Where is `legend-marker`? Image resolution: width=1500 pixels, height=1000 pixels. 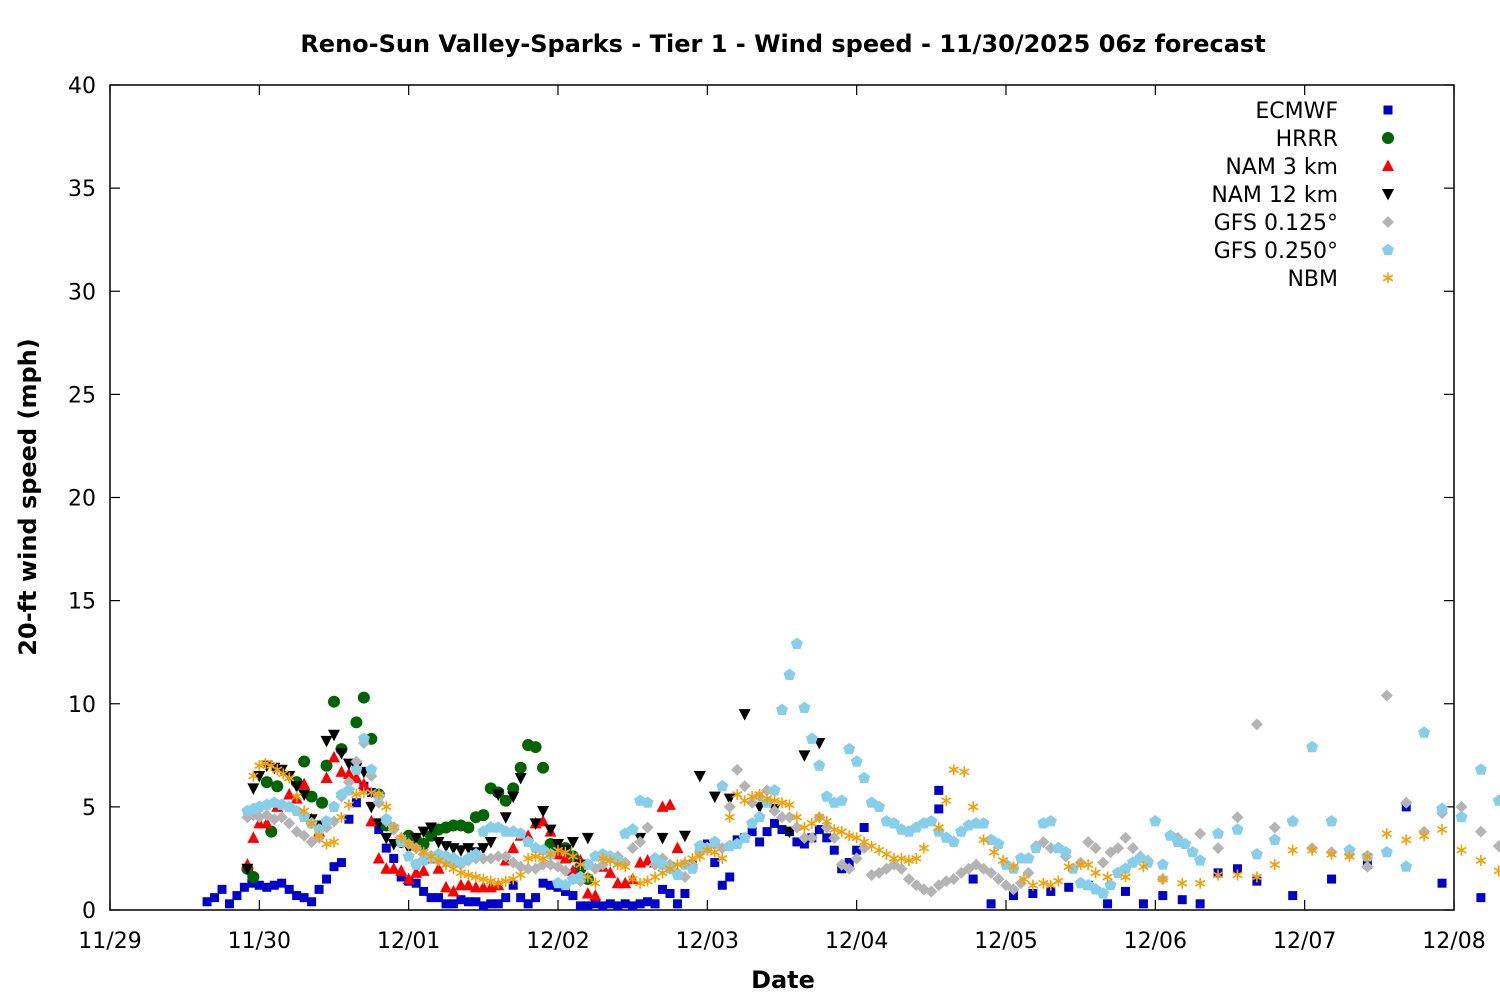 legend-marker is located at coordinates (1388, 138).